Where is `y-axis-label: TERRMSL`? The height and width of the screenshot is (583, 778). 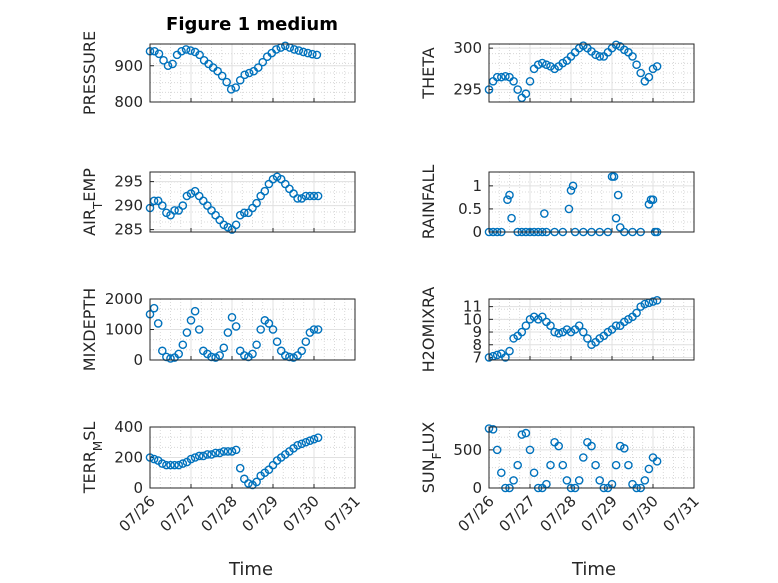 y-axis-label: TERRMSL is located at coordinates (92, 458).